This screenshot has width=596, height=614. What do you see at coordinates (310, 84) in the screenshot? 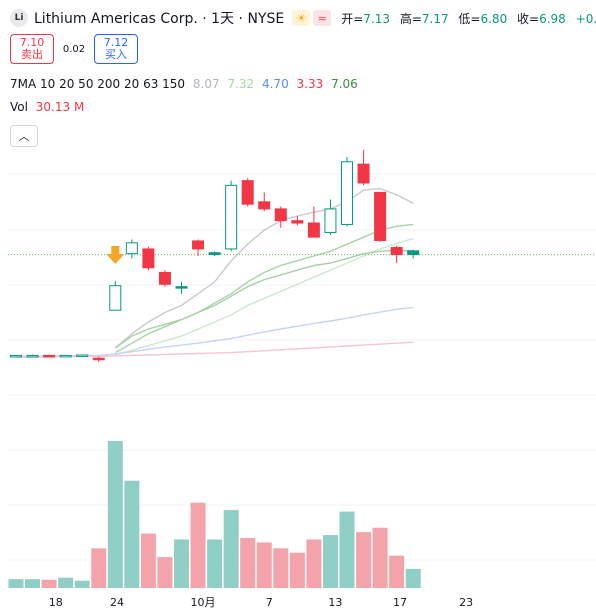
I see `ma-value-4: 3.33` at bounding box center [310, 84].